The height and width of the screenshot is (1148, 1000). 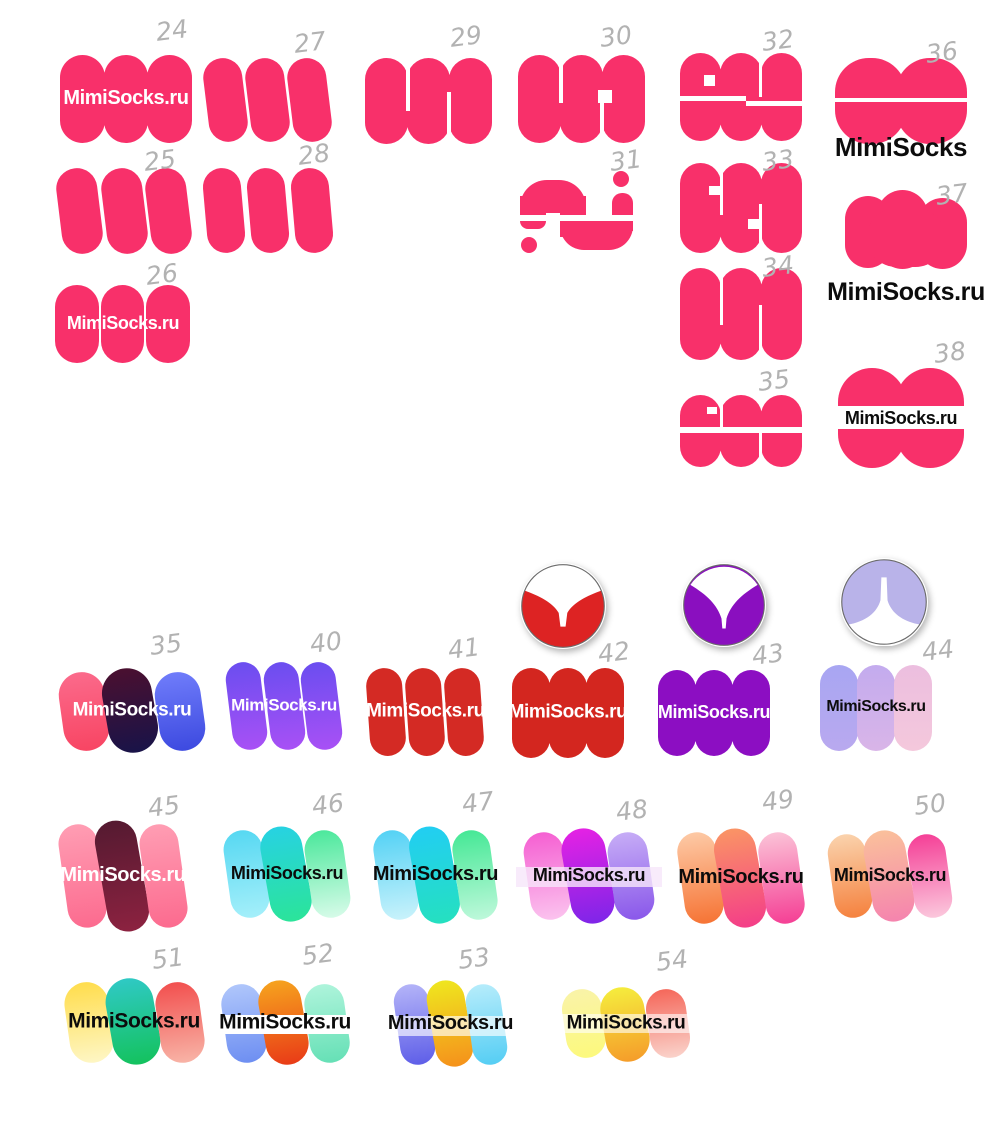 I want to click on logo-sketch-49: MimiSocks.ru, so click(x=741, y=878).